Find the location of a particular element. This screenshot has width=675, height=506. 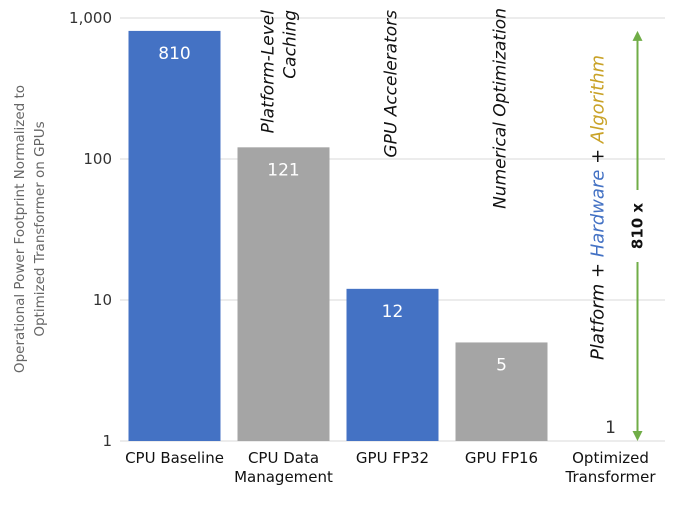

category-label: CPU Data Management is located at coordinates (283, 467).